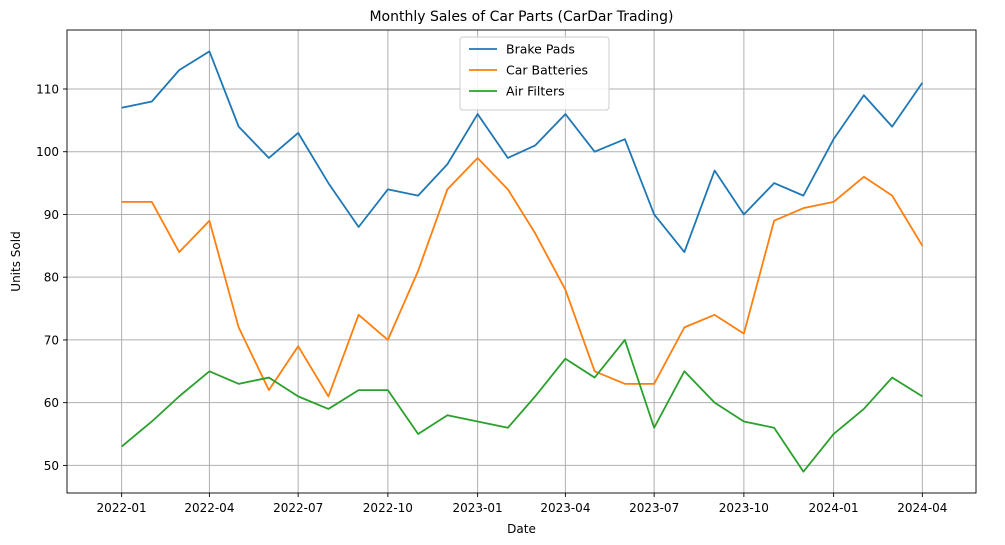 The height and width of the screenshot is (545, 1005). I want to click on x-tick-label: 2022-07, so click(298, 508).